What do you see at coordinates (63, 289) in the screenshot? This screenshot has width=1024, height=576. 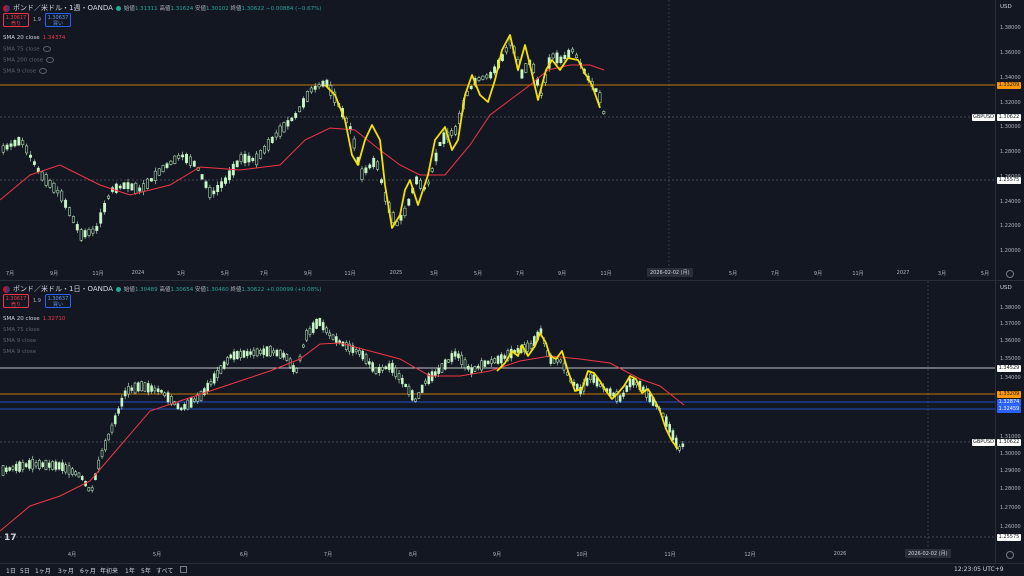 I see `symbol-title: ポンド／米ドル・1日・OANDA` at bounding box center [63, 289].